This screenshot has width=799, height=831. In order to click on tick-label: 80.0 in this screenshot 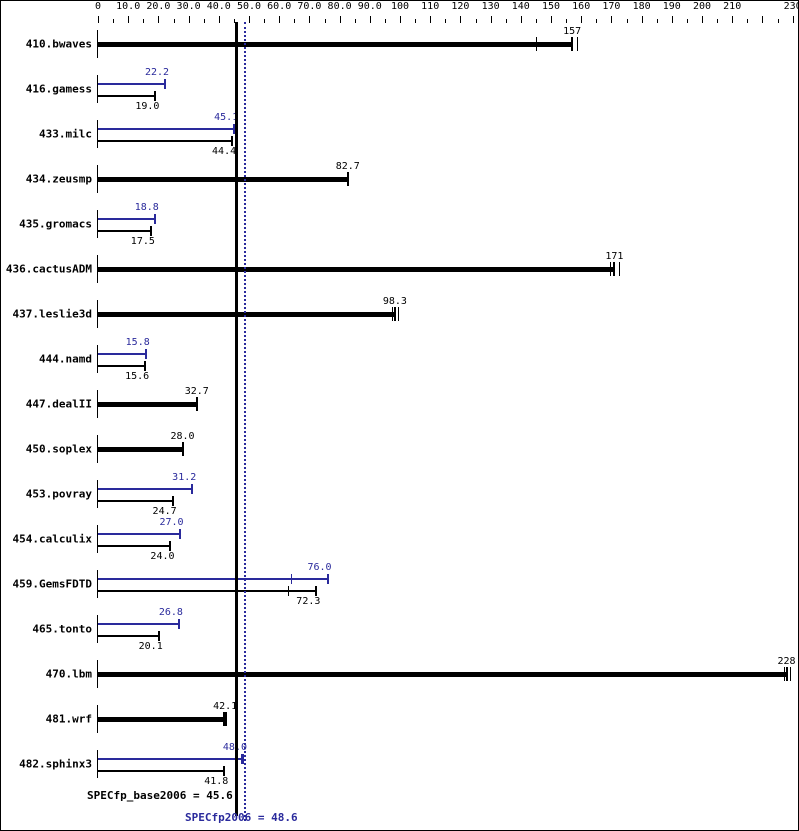, I will do `click(339, 6)`.